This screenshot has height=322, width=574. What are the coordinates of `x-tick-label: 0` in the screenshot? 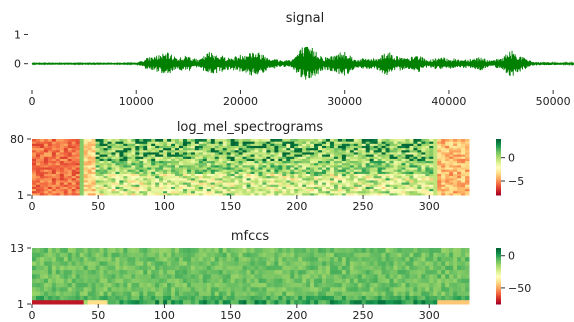 It's located at (32, 206).